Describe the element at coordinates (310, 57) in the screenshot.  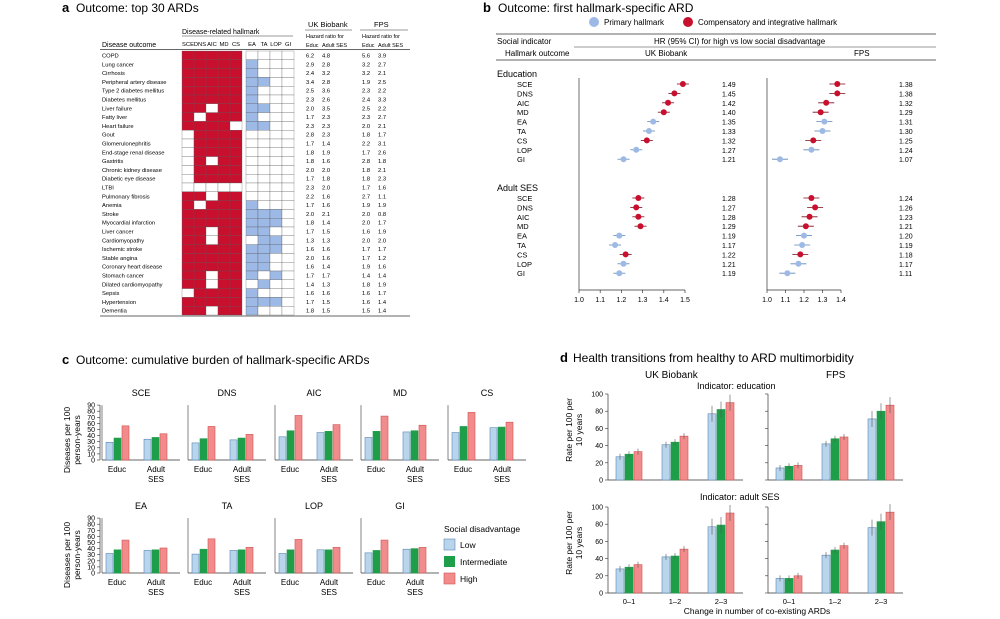
I see `hr-value: 6.2` at that location.